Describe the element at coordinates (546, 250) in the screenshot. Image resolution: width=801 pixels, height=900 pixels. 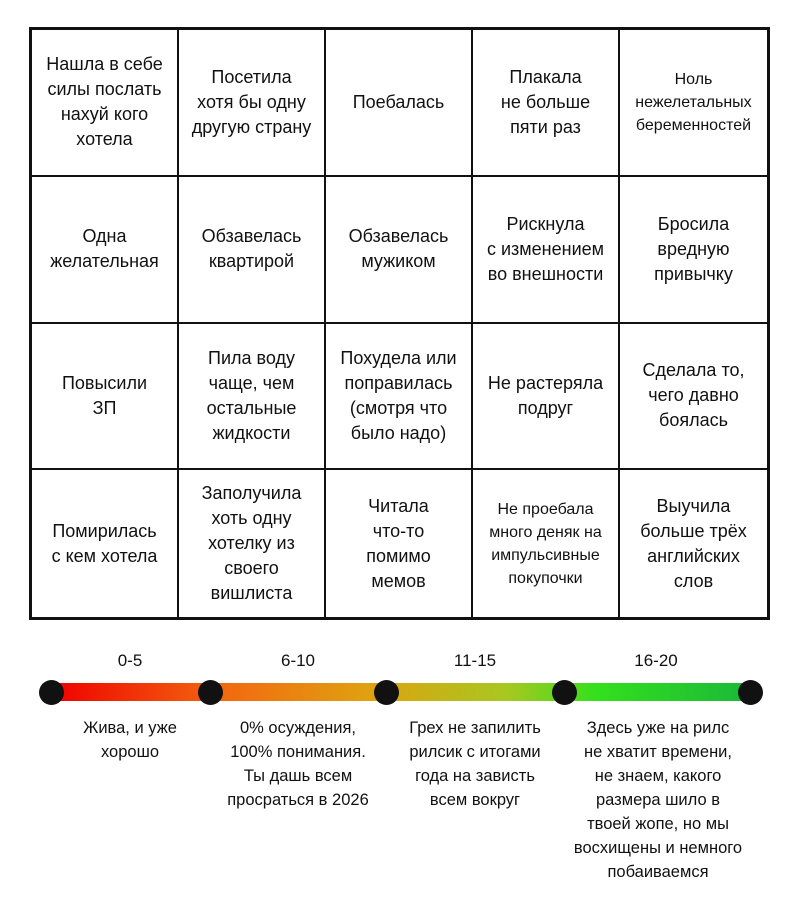
I see `bingo-cell: Рискнула с изменением во внешности` at that location.